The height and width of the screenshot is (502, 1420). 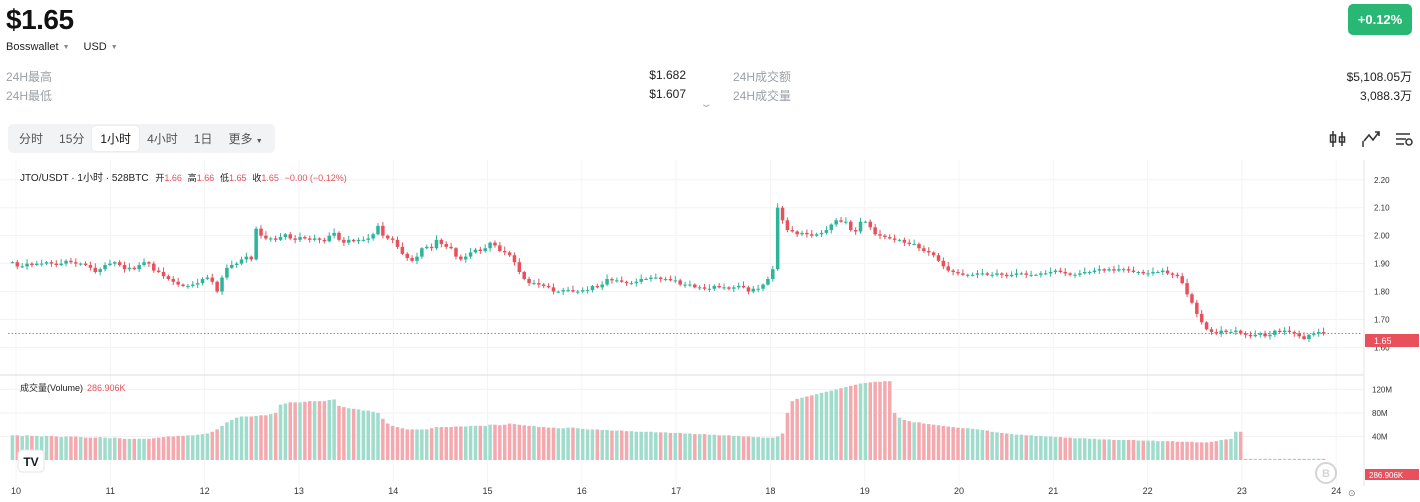 I want to click on candlestick-settings-icon, so click(x=1338, y=139).